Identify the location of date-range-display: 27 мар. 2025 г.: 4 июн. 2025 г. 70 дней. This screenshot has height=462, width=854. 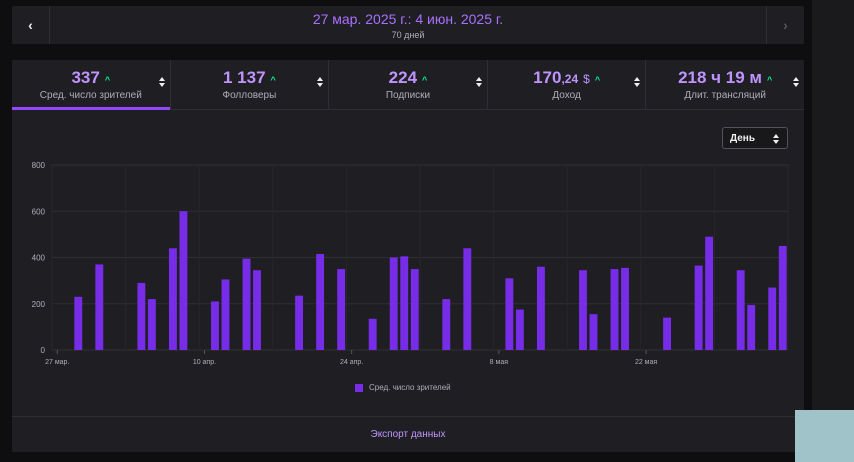
(408, 25).